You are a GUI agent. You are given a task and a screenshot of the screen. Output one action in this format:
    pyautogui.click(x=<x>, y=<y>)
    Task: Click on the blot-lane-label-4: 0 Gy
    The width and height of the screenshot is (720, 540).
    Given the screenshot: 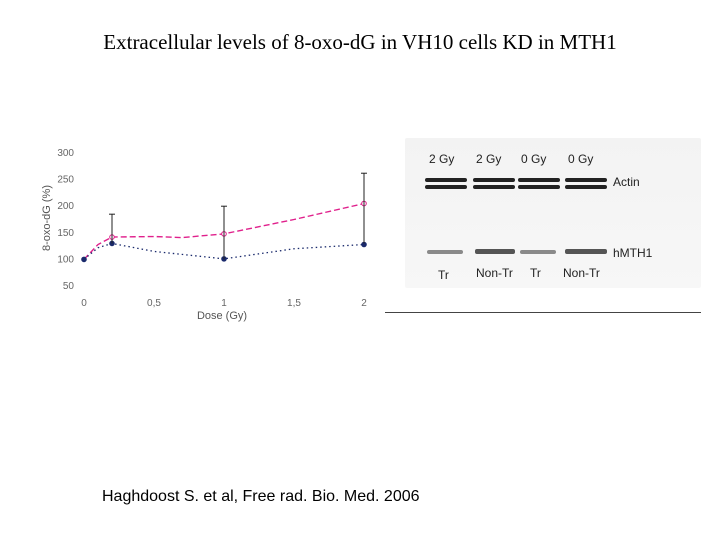 What is the action you would take?
    pyautogui.click(x=581, y=159)
    